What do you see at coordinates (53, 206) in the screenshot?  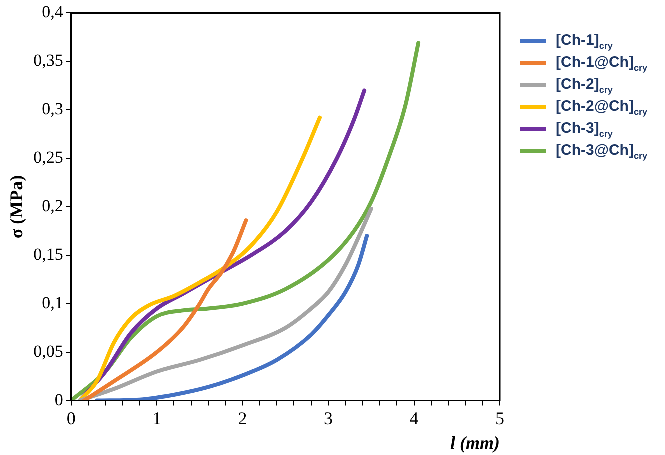 I see `y-tick-label: 0,2` at bounding box center [53, 206].